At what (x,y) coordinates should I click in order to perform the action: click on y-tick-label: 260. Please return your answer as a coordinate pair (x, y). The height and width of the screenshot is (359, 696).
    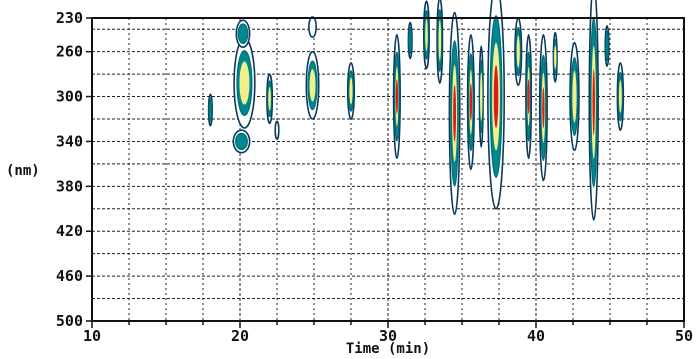
    Looking at the image, I should click on (69, 52).